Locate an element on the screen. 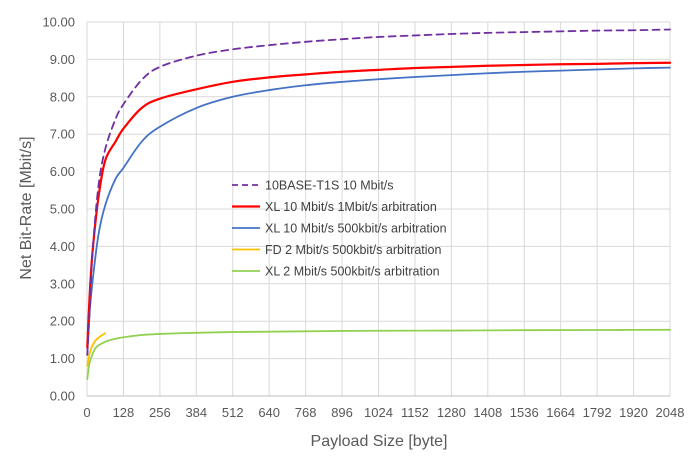 The image size is (699, 465). y-tick-label: 3.00 is located at coordinates (62, 283).